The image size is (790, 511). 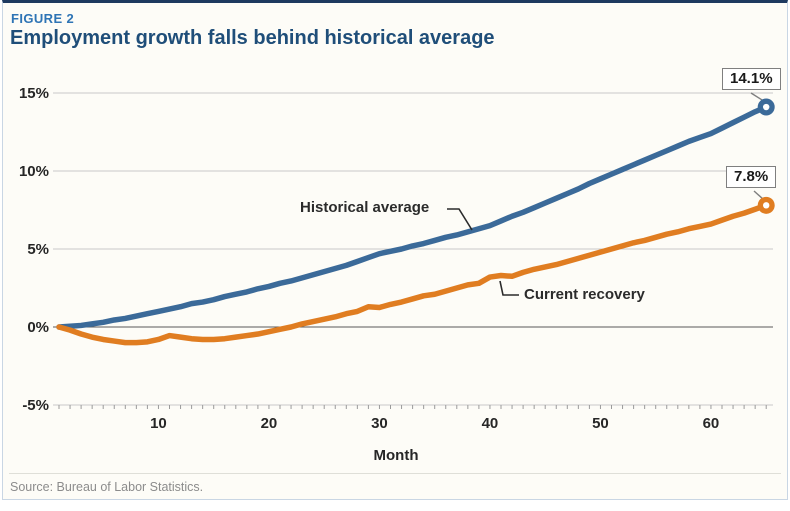 What do you see at coordinates (34, 171) in the screenshot?
I see `svg-text: 10%` at bounding box center [34, 171].